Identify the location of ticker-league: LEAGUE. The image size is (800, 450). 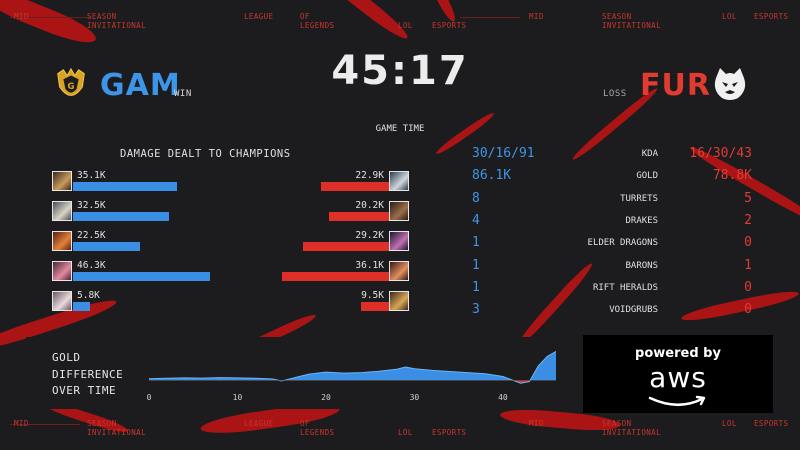
(259, 423).